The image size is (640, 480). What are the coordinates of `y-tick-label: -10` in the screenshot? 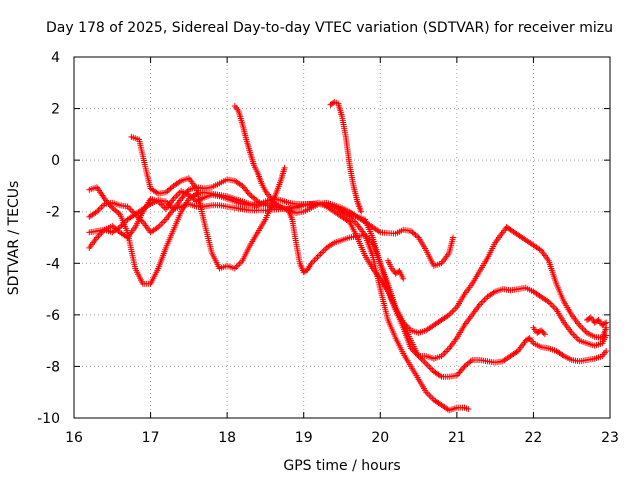 It's located at (48, 419).